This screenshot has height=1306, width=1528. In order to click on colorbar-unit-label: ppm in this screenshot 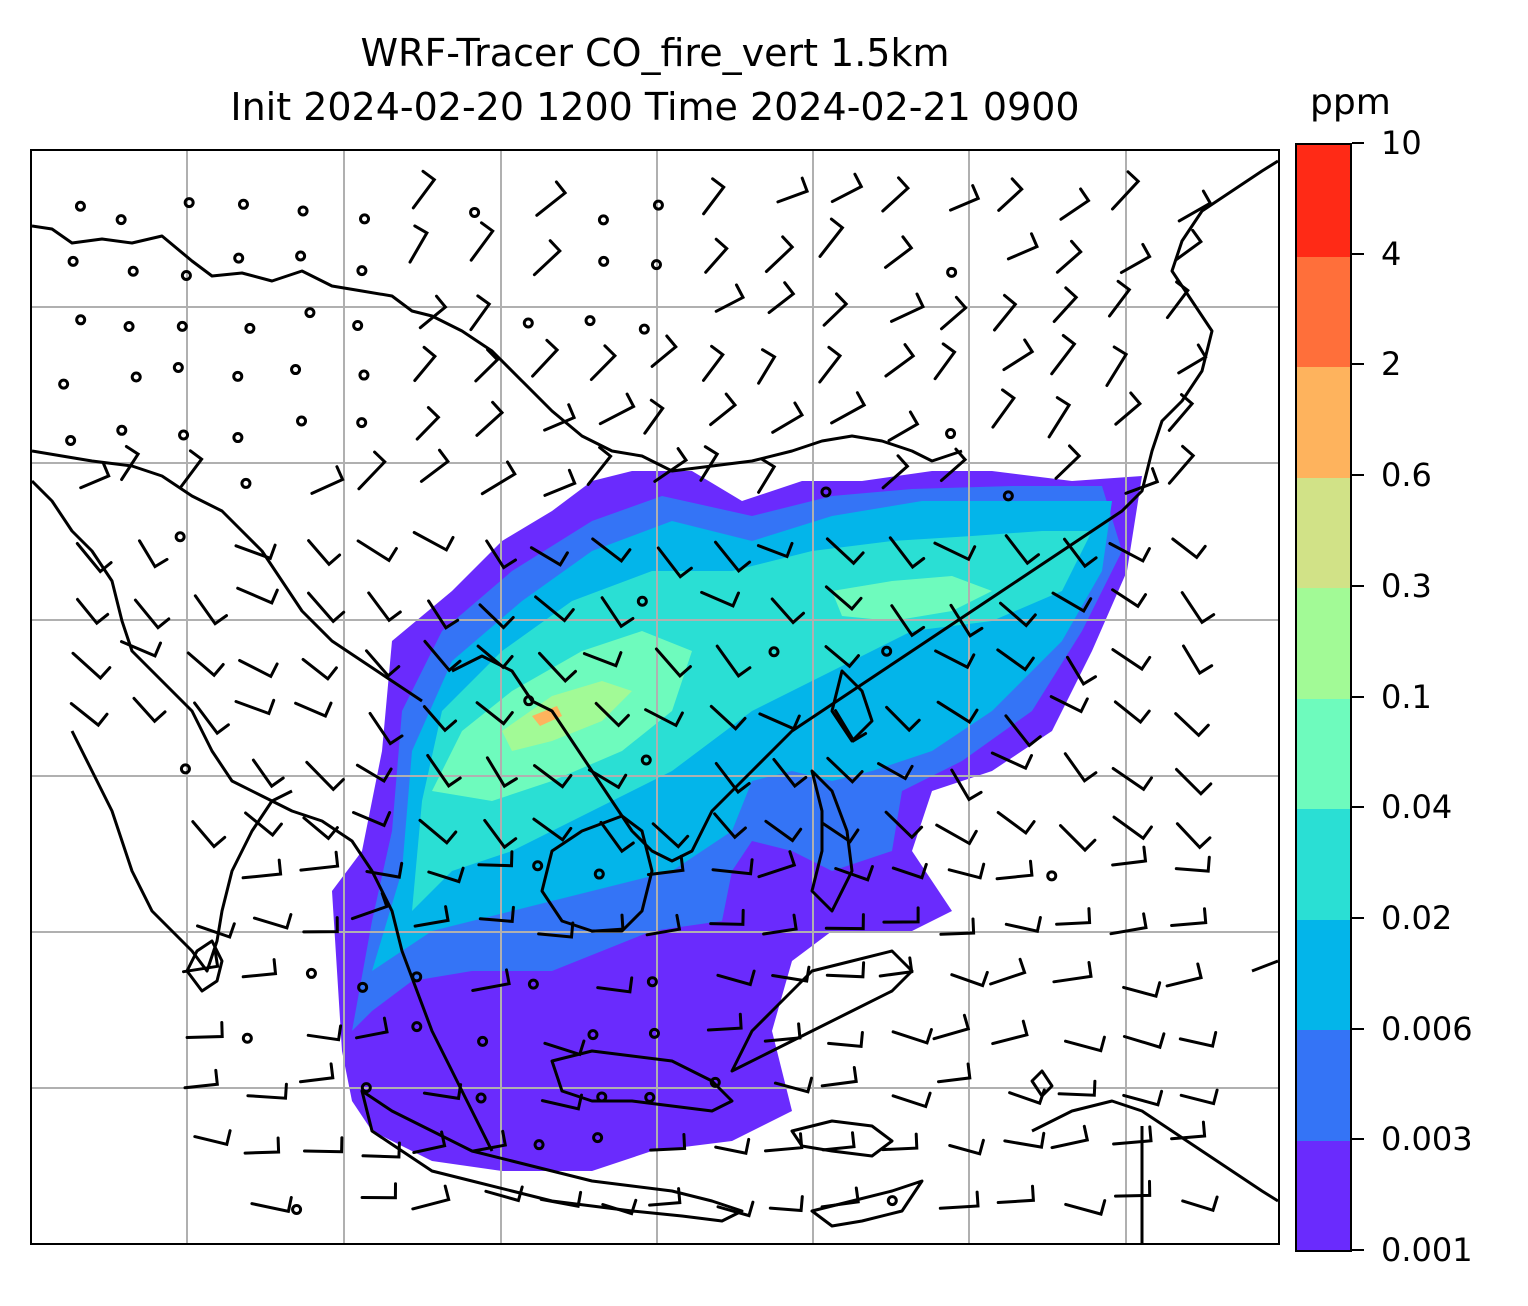, I will do `click(1350, 102)`.